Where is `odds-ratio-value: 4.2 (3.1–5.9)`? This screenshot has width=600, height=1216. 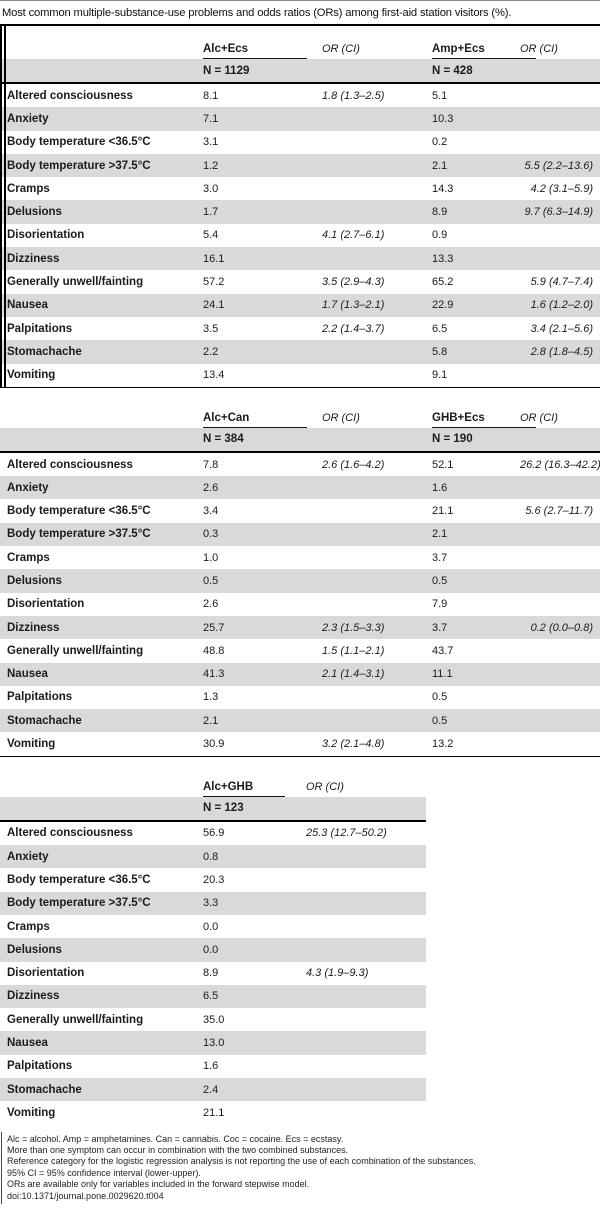 odds-ratio-value: 4.2 (3.1–5.9) is located at coordinates (557, 189).